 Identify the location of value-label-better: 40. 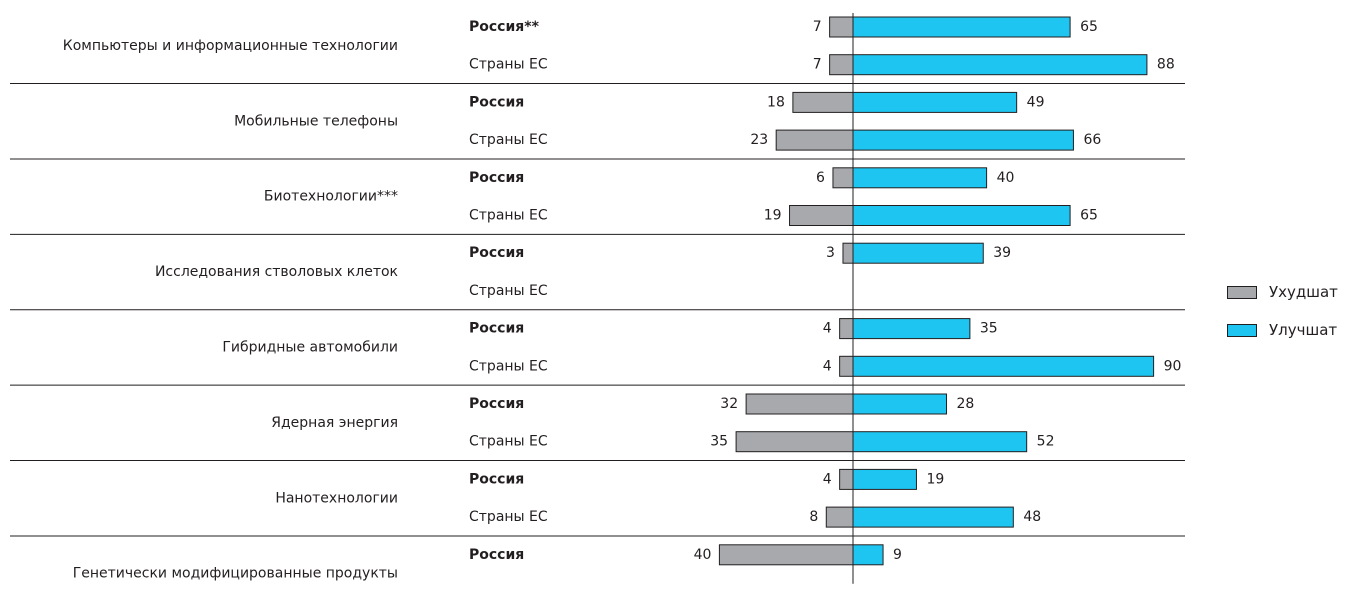
(1006, 178).